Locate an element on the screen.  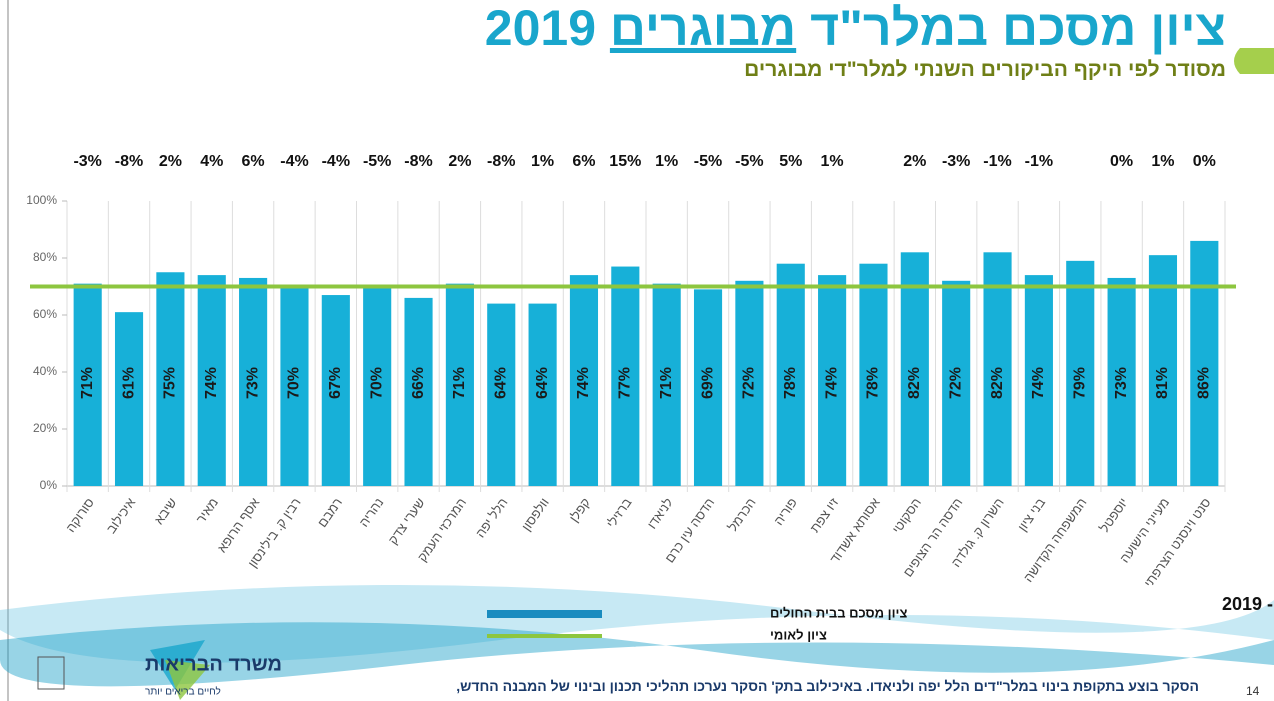
x-tick-label: שיבא is located at coordinates (165, 511).